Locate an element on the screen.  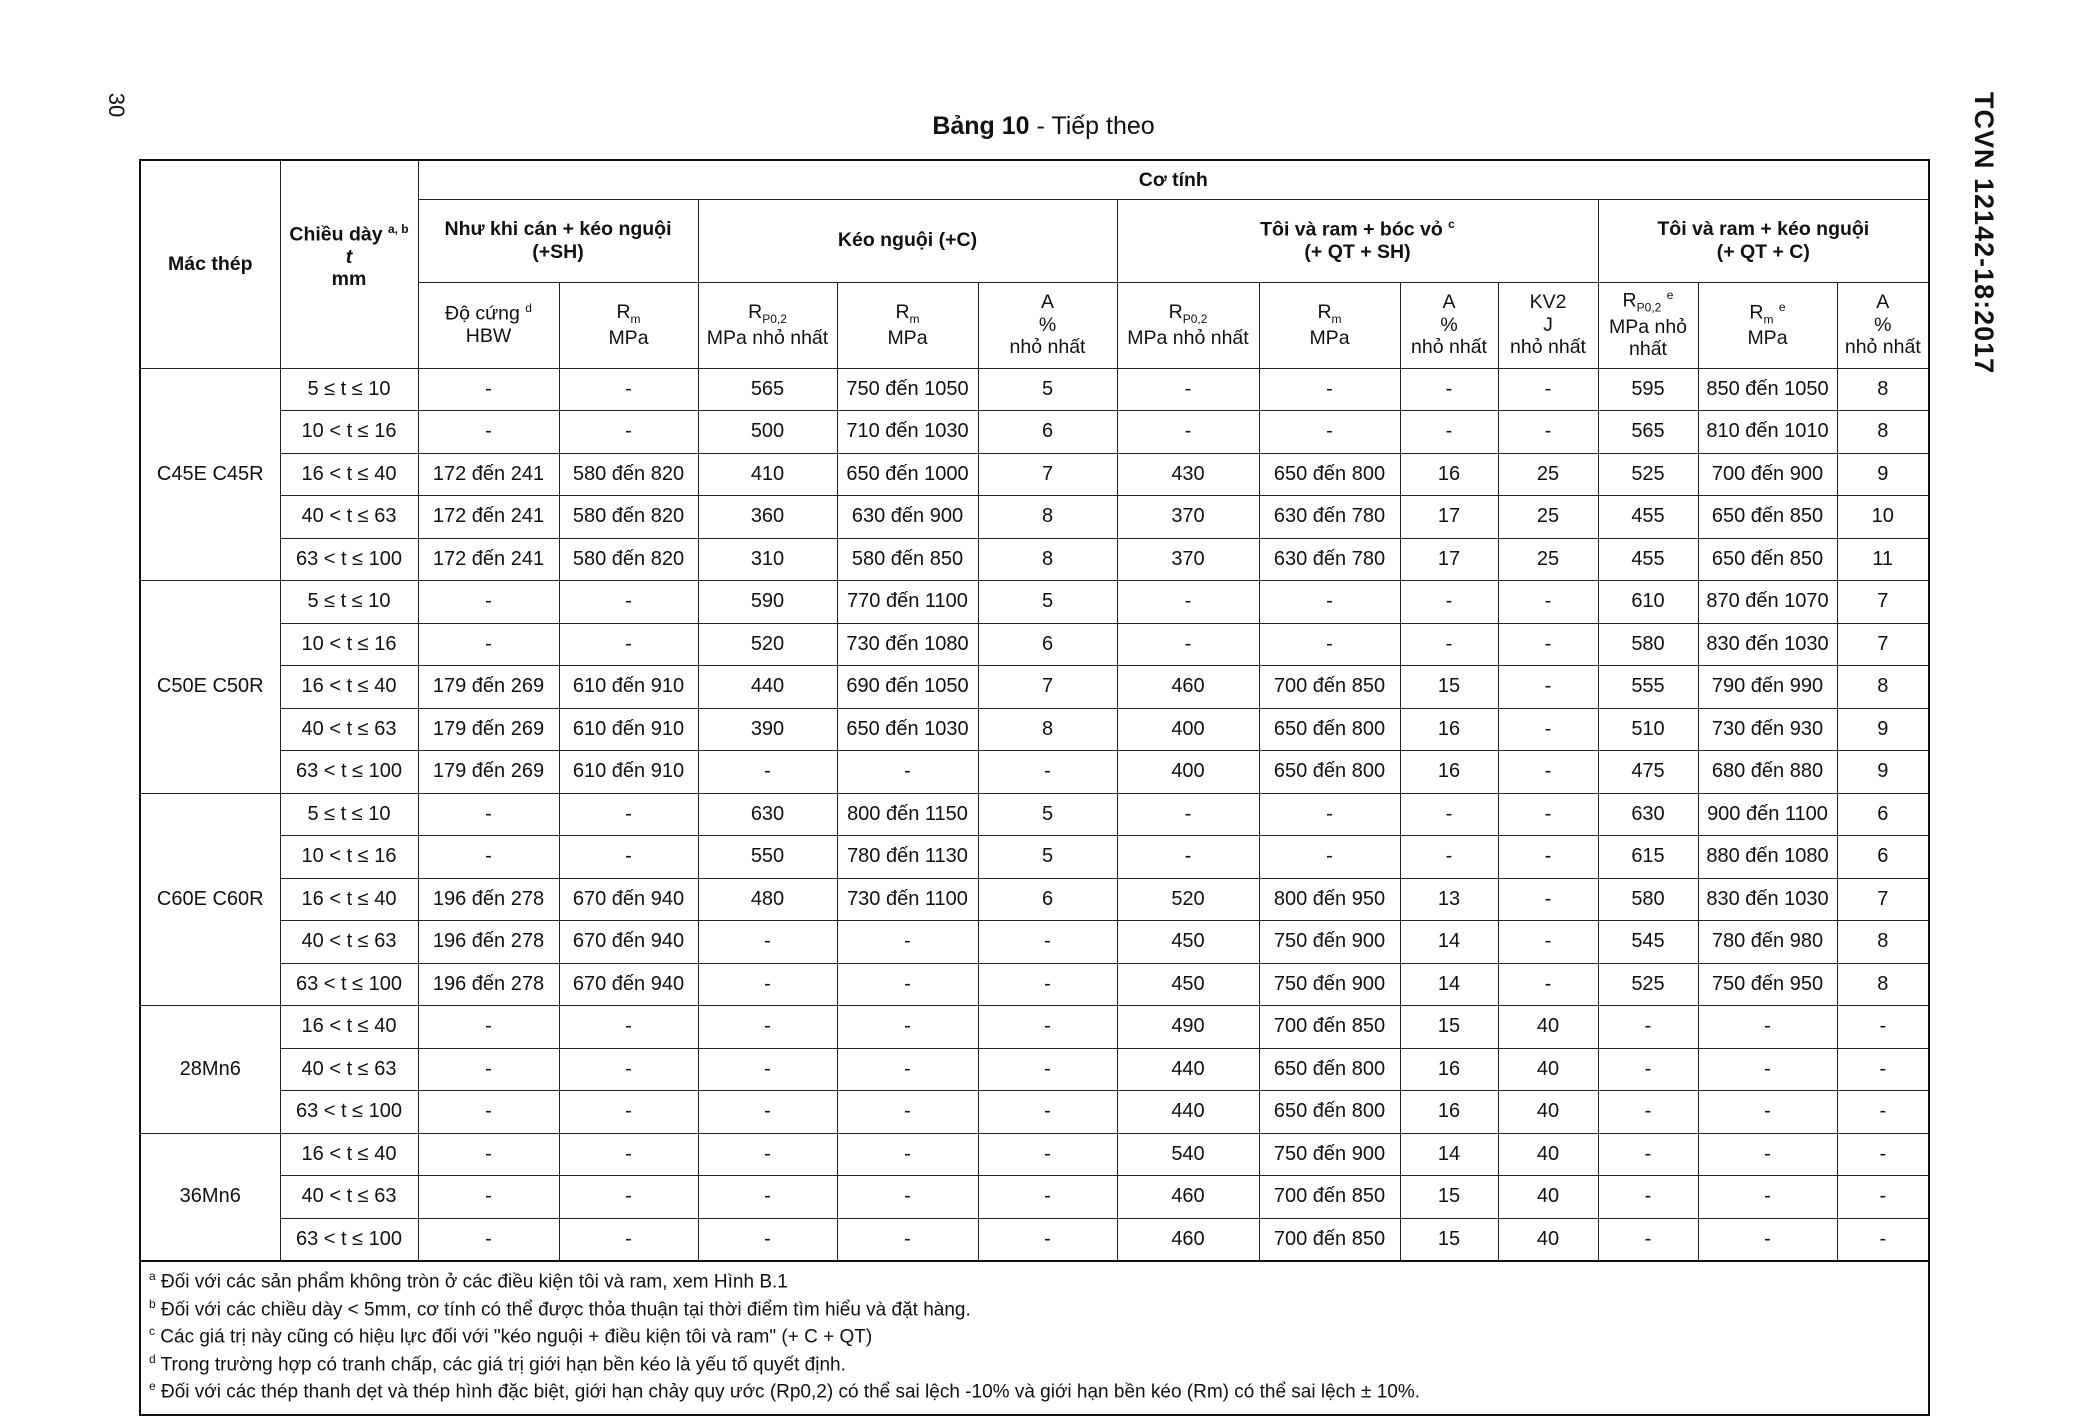
value-cell: 900 đến 1100 is located at coordinates (1767, 814).